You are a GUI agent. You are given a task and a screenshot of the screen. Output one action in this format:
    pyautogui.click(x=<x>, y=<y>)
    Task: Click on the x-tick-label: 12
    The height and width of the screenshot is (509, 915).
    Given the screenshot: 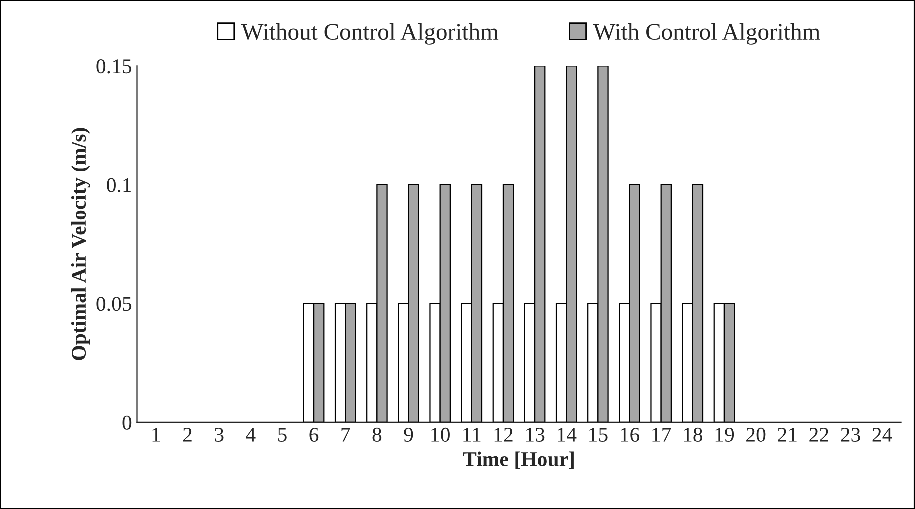 What is the action you would take?
    pyautogui.click(x=503, y=435)
    